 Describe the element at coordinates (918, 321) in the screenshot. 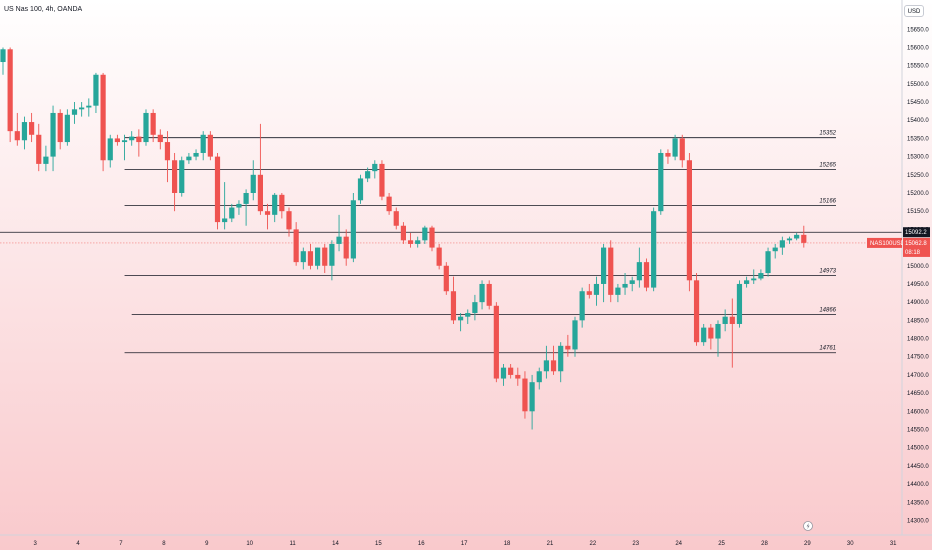

I see `price-tick-label: 14850.0` at that location.